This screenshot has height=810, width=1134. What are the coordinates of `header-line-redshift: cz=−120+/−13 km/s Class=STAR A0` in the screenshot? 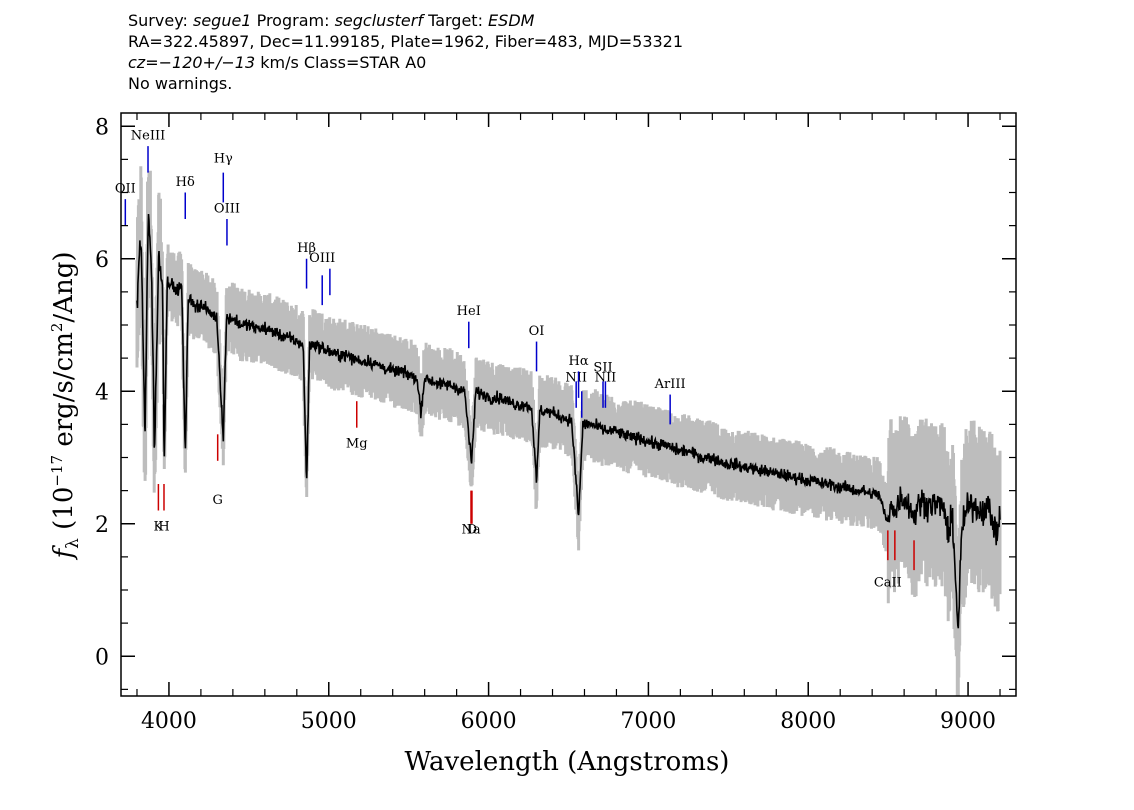 It's located at (405, 62).